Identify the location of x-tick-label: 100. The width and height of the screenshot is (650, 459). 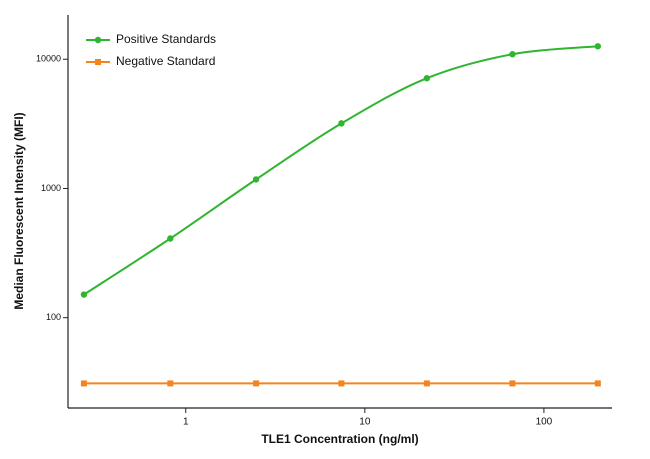
(544, 422).